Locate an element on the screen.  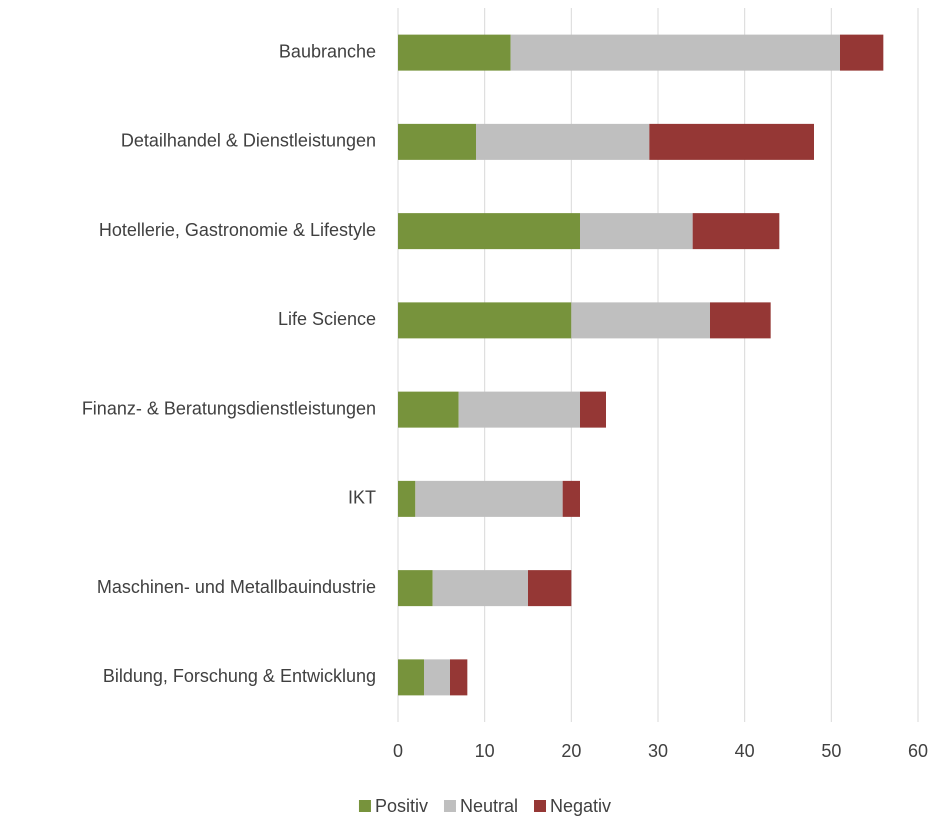
y-tick-label: Hotellerie, Gastronomie & Lifestyle is located at coordinates (237, 230).